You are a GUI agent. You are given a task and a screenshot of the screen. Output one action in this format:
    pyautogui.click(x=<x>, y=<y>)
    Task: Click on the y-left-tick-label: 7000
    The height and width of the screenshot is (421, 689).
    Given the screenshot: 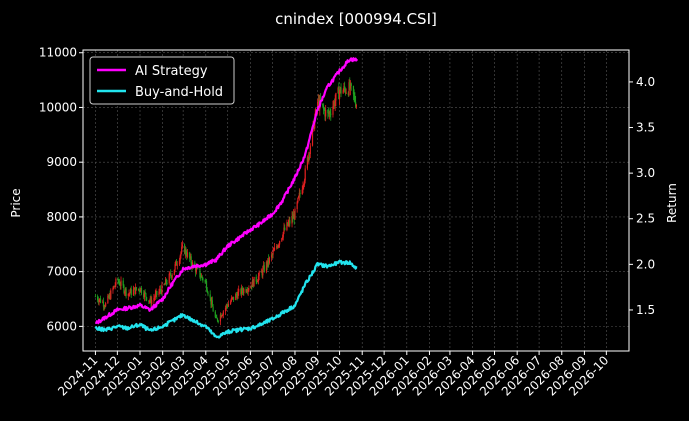 What is the action you would take?
    pyautogui.click(x=61, y=272)
    